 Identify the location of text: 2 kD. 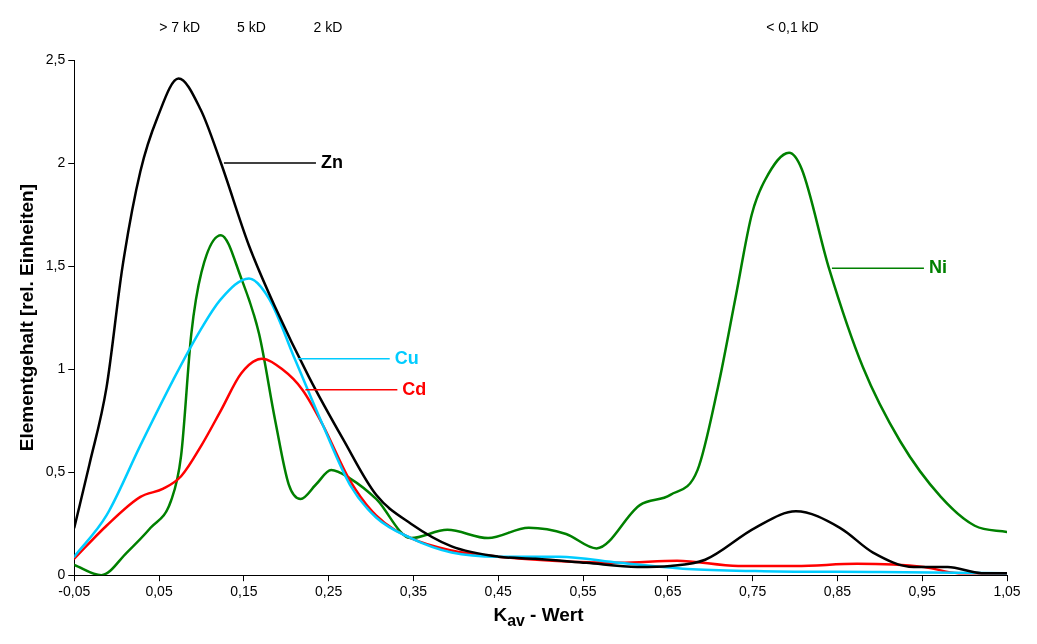
(328, 26).